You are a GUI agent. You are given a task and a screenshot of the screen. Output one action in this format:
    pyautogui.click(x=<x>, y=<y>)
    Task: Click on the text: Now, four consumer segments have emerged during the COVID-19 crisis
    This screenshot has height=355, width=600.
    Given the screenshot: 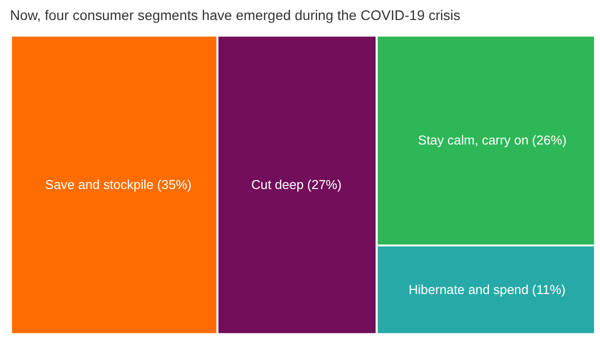 What is the action you would take?
    pyautogui.click(x=235, y=14)
    